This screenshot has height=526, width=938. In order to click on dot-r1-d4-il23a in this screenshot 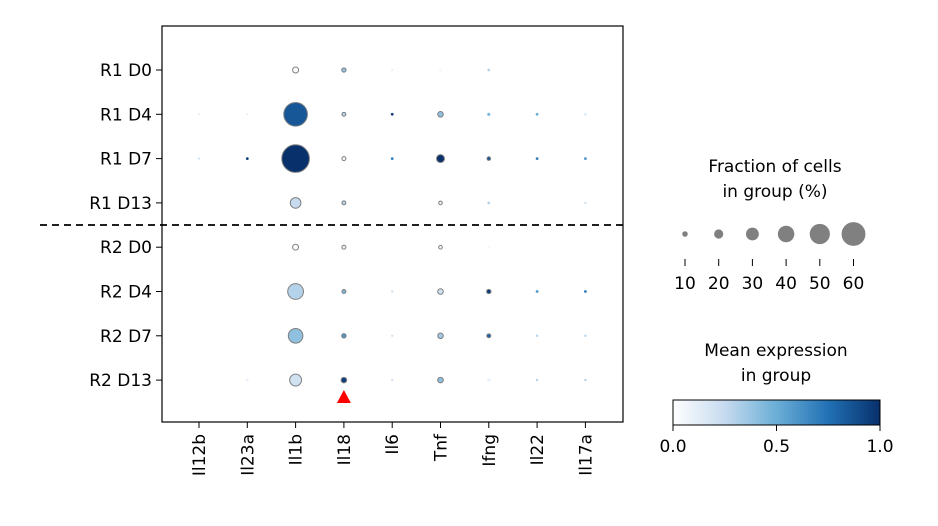, I will do `click(247, 114)`.